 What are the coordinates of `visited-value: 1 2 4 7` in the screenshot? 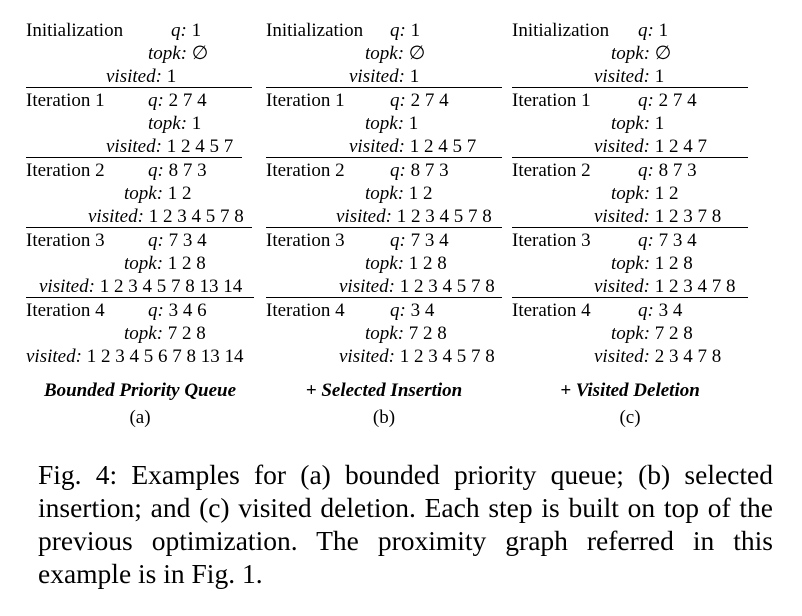 It's located at (680, 146).